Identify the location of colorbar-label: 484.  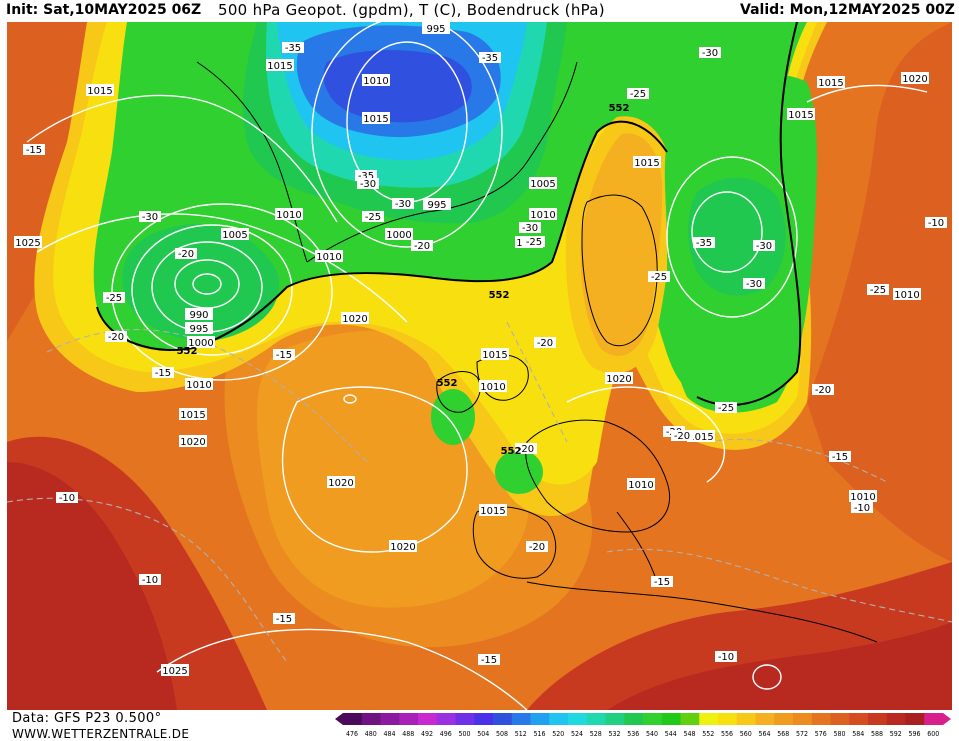
(389, 734).